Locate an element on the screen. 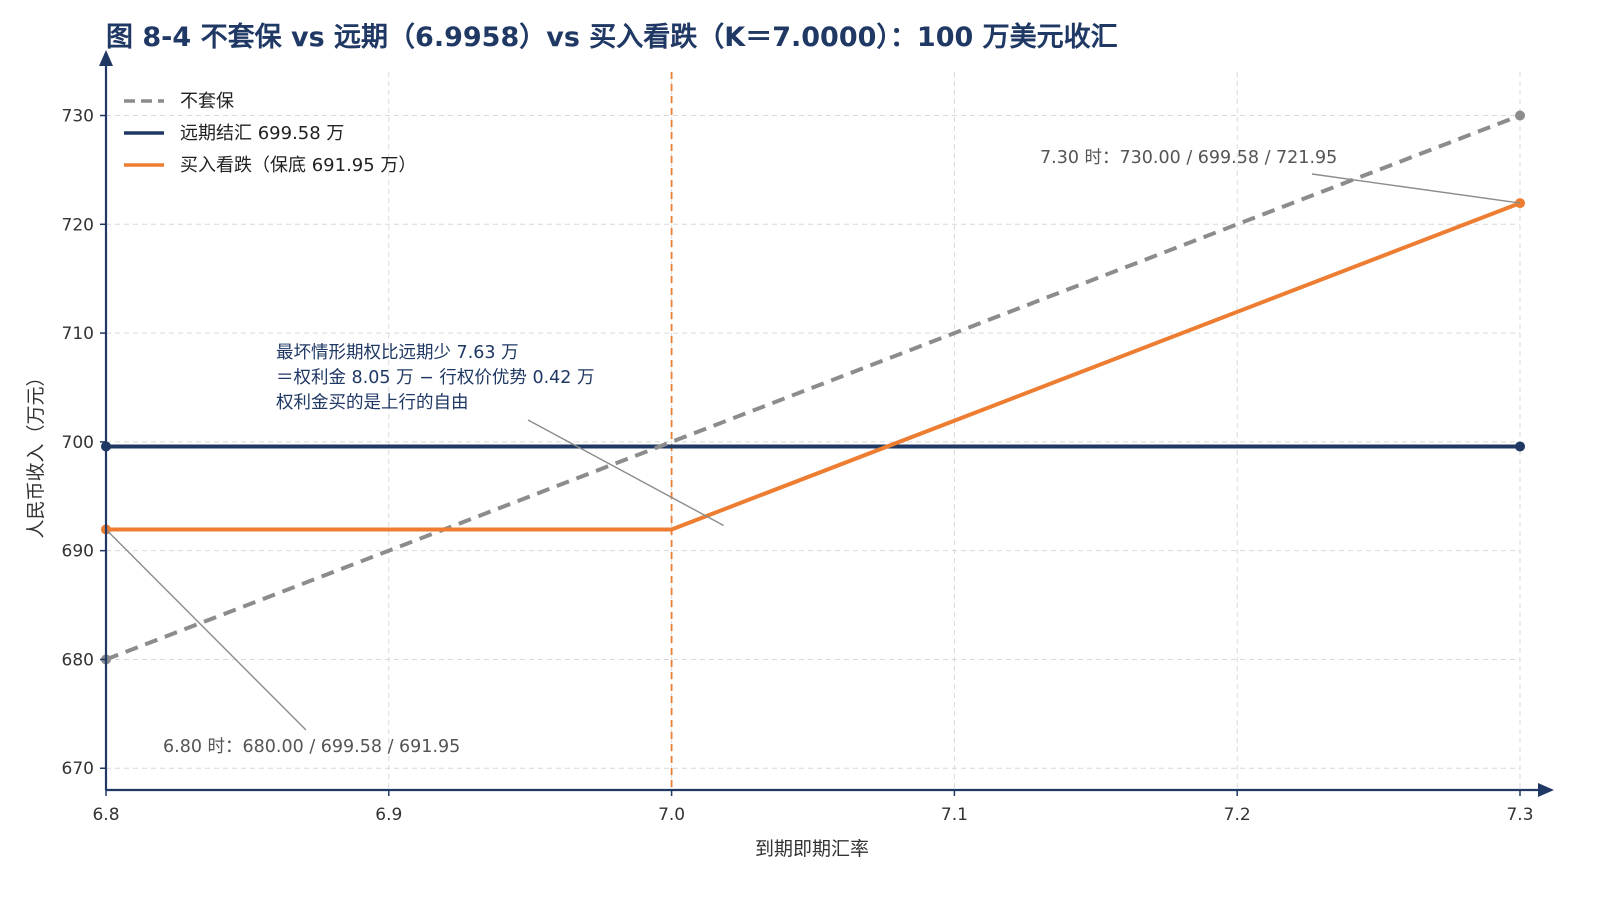  legend-label-put: 买入看跌（保底 691.95 万） is located at coordinates (298, 165).